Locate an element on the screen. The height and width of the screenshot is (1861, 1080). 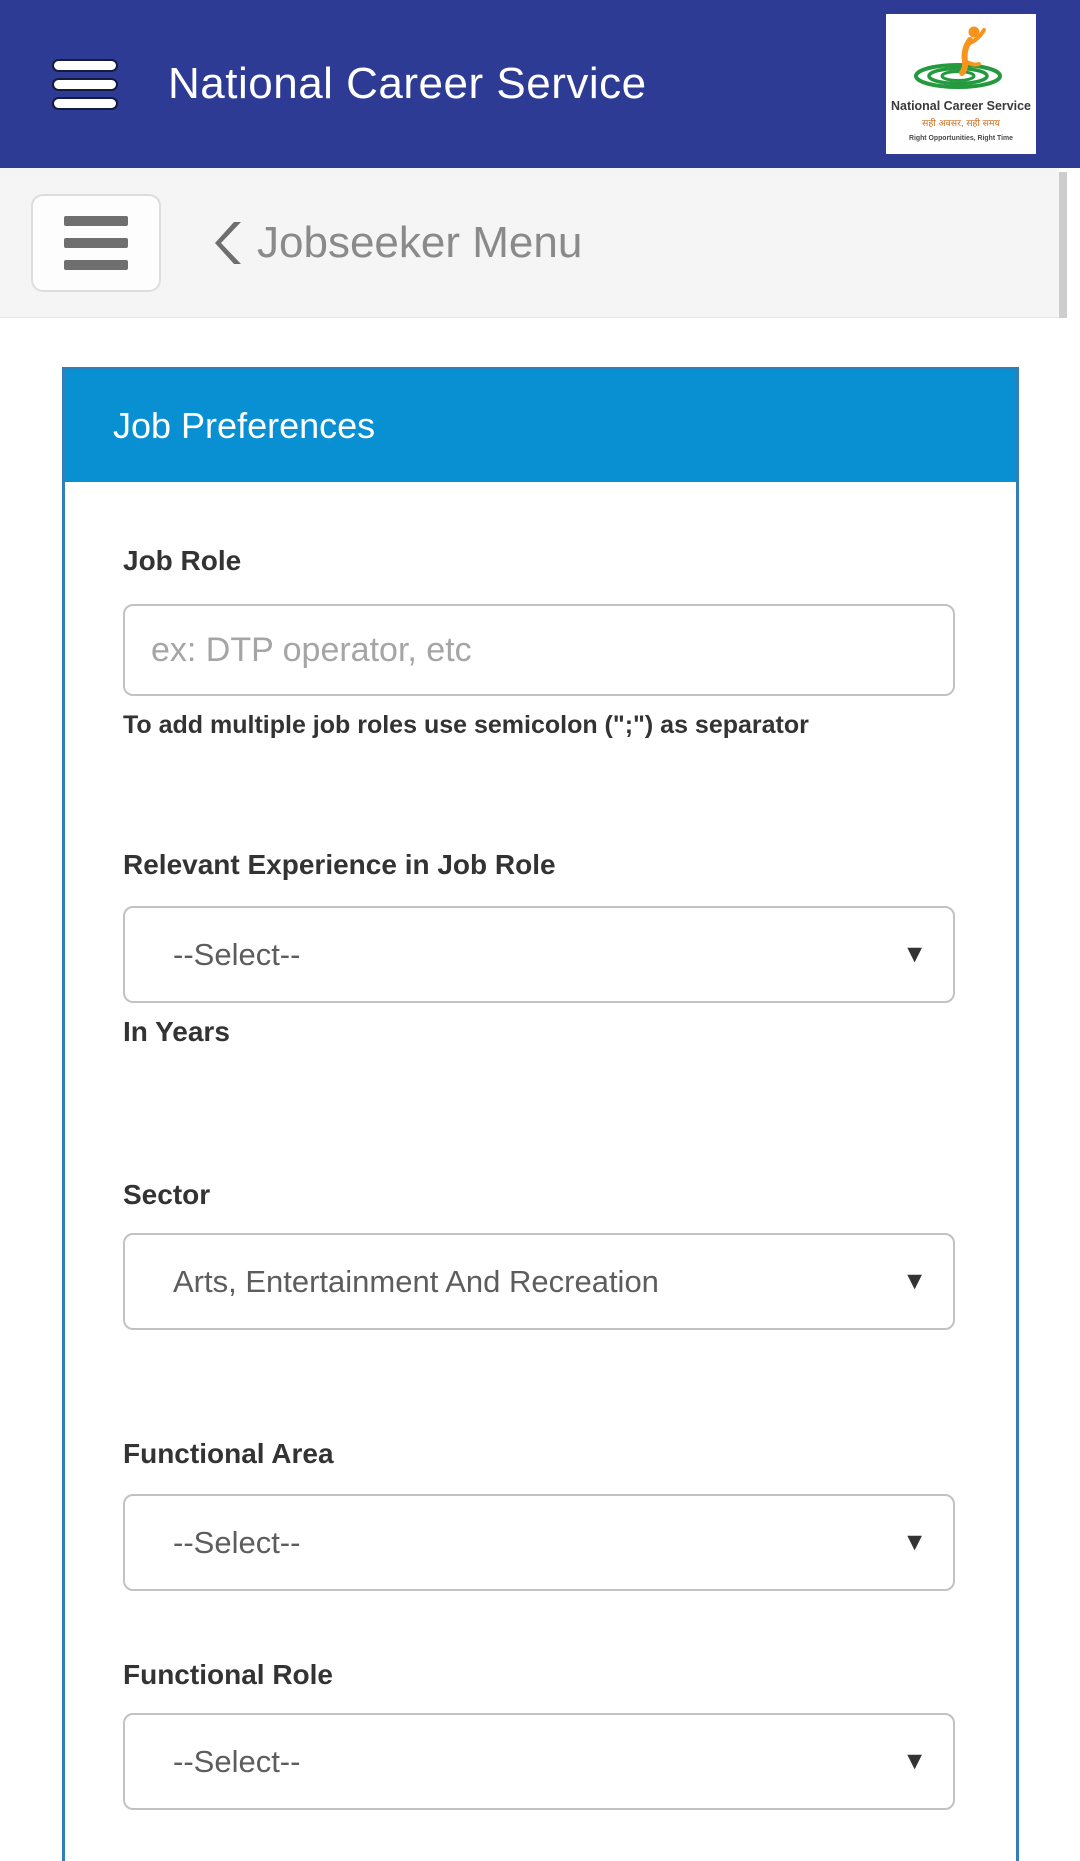
svg-text: सही अवसर, सही समय is located at coordinates (961, 122).